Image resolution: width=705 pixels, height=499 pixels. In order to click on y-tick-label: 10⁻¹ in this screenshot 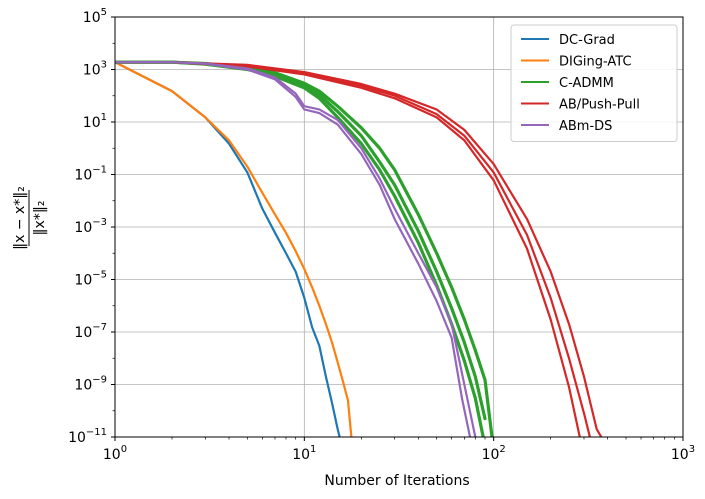, I will do `click(90, 174)`.